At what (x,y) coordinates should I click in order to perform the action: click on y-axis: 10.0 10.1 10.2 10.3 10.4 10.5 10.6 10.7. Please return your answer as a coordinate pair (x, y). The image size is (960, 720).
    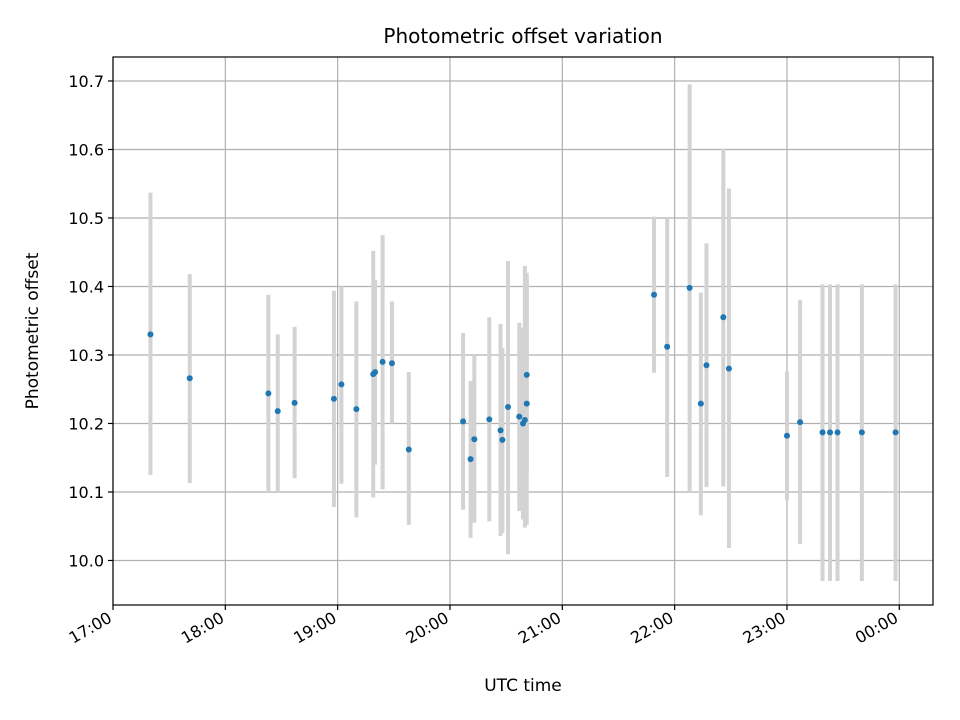
    Looking at the image, I should click on (90, 321).